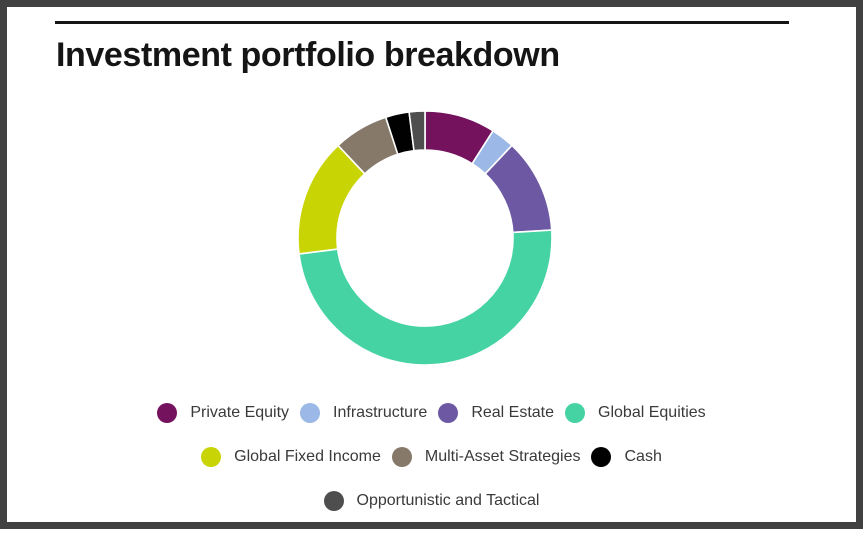  I want to click on legend-item-global-equities: Global Equities, so click(635, 413).